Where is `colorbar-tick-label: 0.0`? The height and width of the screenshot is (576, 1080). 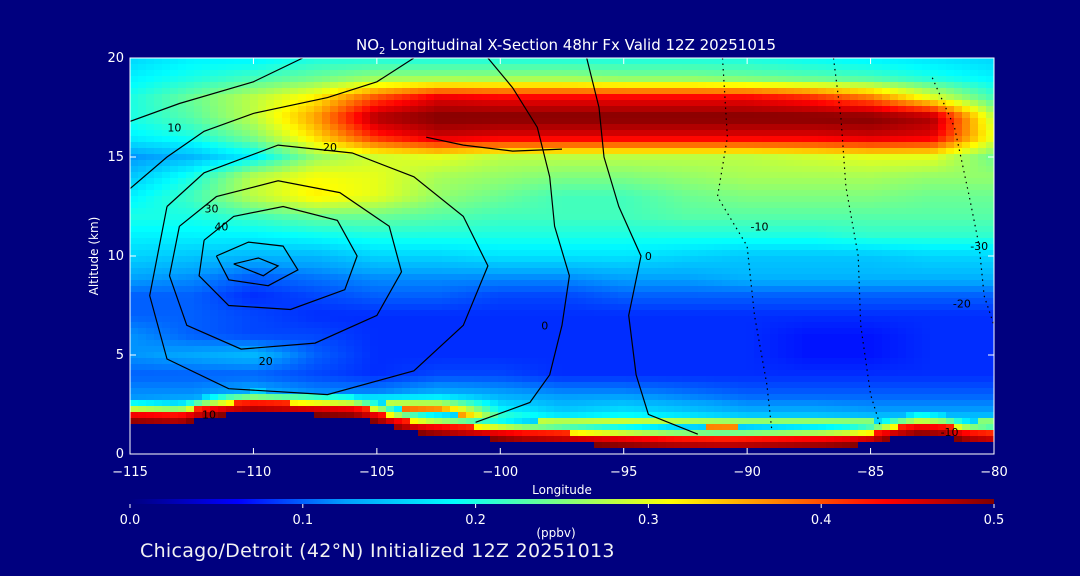 colorbar-tick-label: 0.0 is located at coordinates (130, 520).